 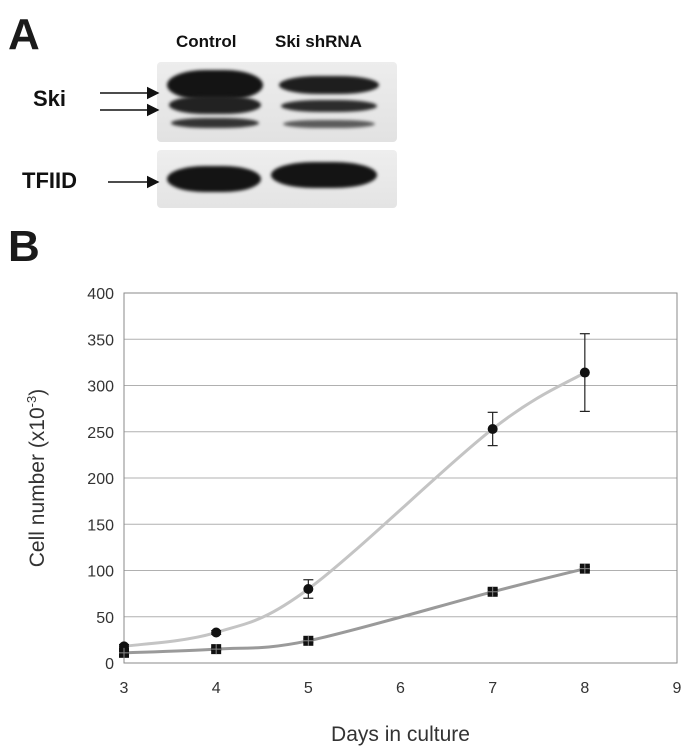 I want to click on x-tick-label: 7, so click(x=492, y=688).